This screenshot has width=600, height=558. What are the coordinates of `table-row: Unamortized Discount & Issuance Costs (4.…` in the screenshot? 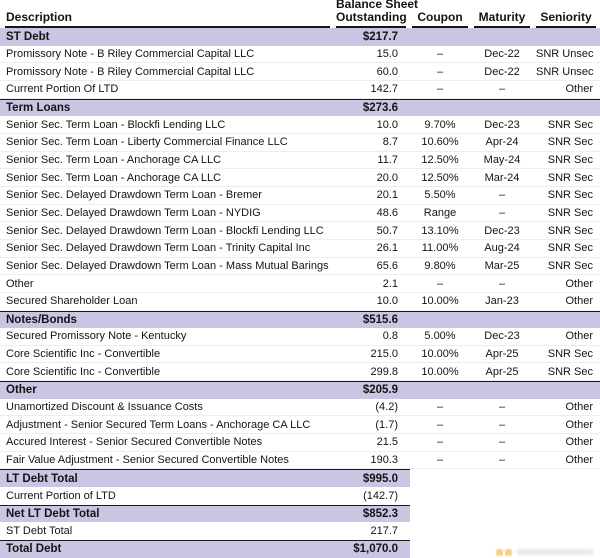 It's located at (300, 407).